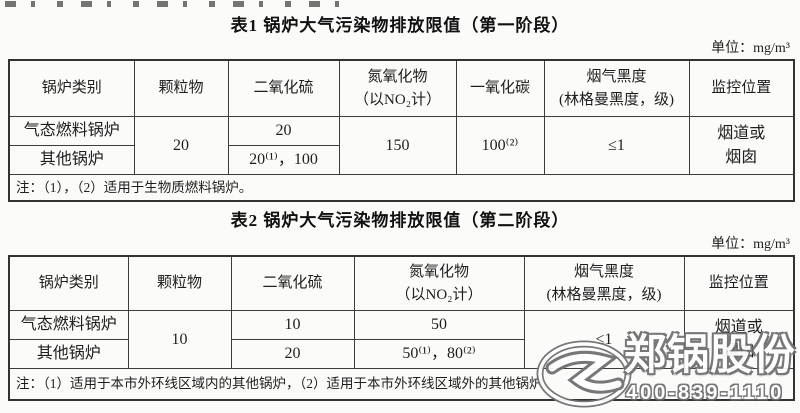  I want to click on t1-header-nox-line1: 氮氧化物, so click(397, 77).